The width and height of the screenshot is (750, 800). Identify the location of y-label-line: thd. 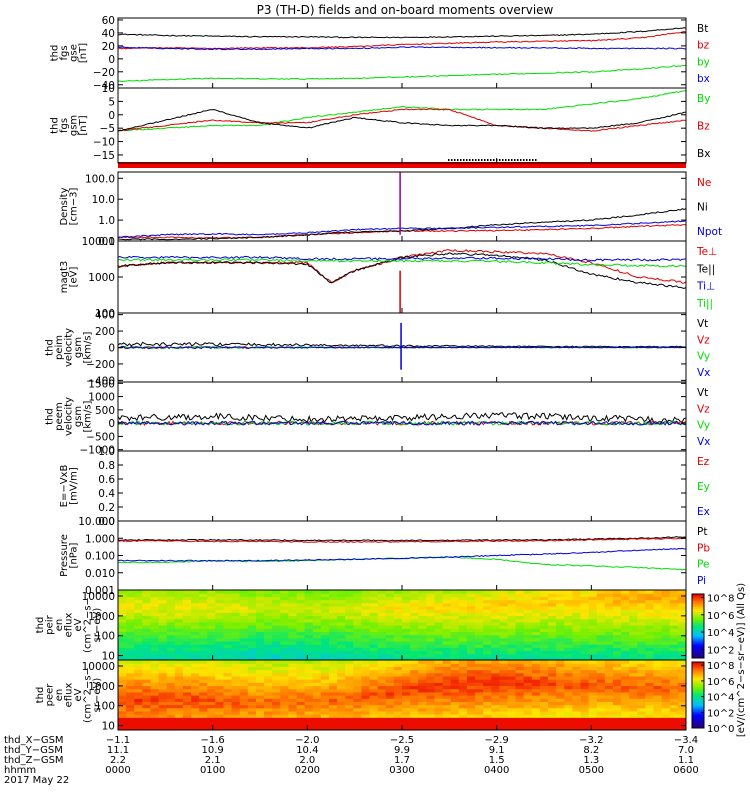
(40, 625).